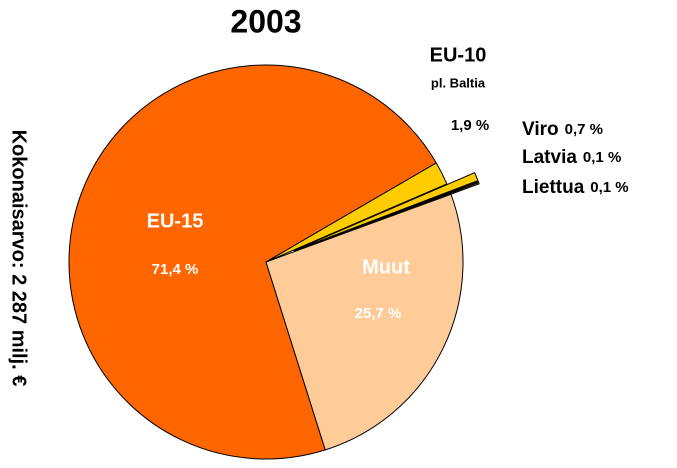  Describe the element at coordinates (553, 187) in the screenshot. I see `category-label: Liettua` at that location.